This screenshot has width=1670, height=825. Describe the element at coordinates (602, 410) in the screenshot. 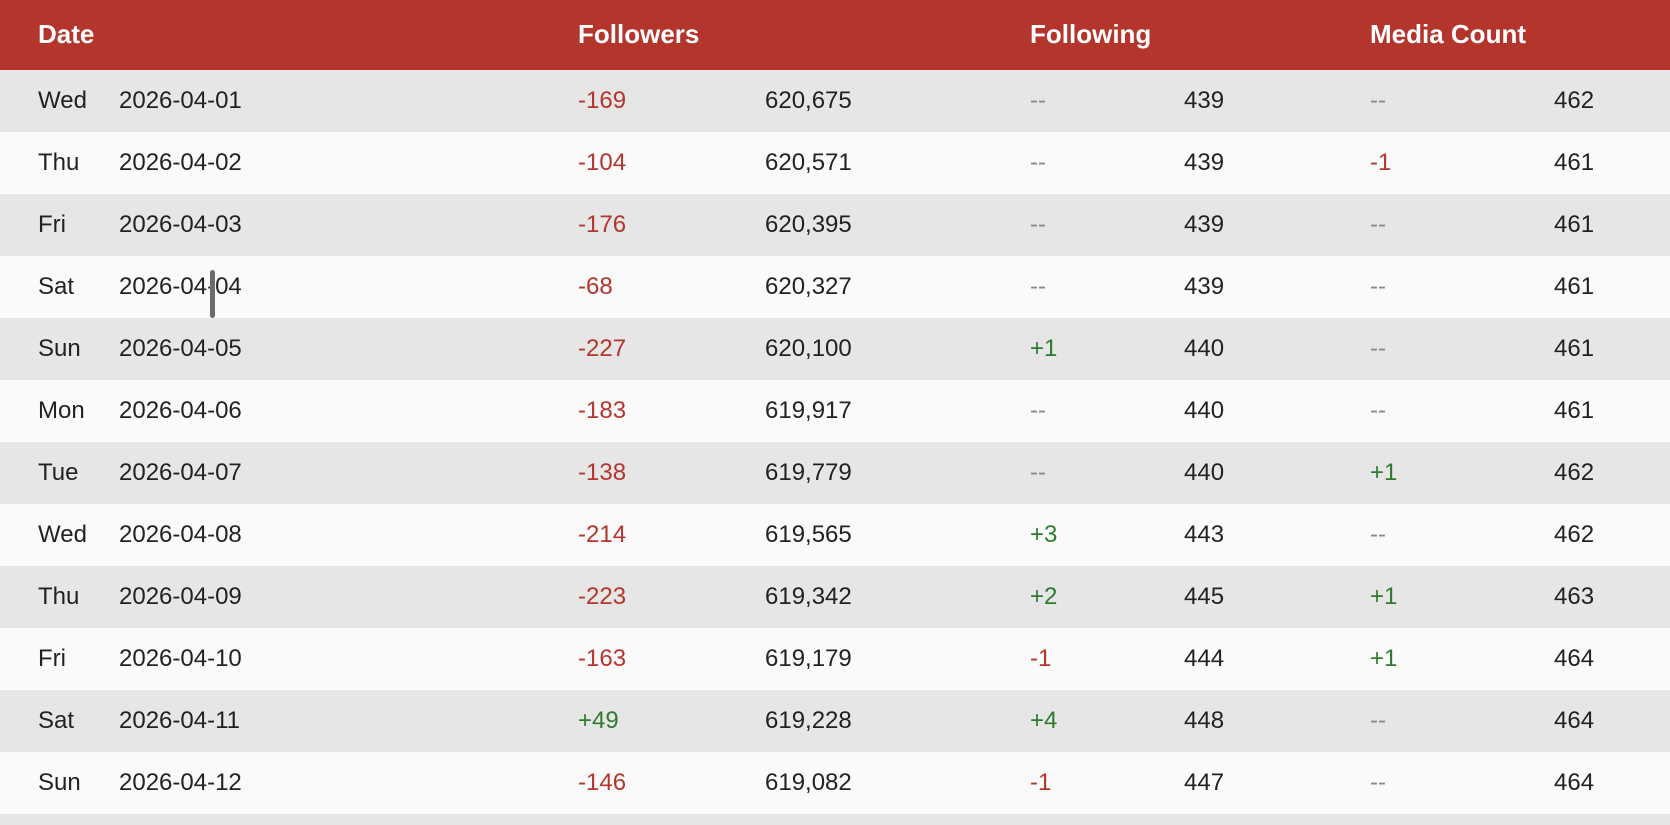

I see `followers-change-cell: -183` at that location.